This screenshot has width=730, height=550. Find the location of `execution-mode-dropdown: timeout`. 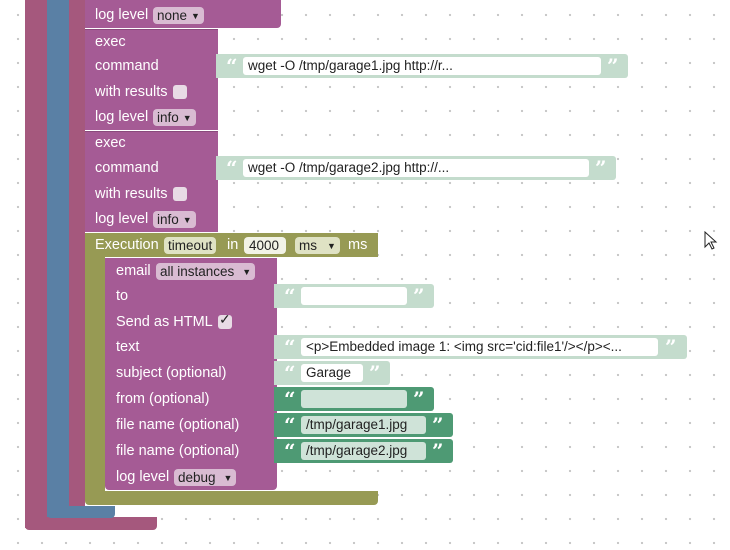

execution-mode-dropdown: timeout is located at coordinates (190, 245).